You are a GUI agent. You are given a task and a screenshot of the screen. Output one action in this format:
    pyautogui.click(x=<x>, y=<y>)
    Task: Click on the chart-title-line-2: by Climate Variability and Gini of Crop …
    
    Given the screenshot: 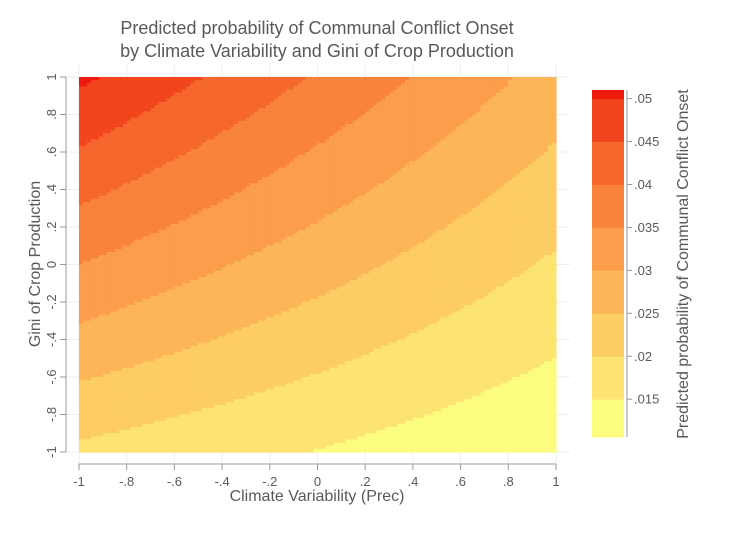 What is the action you would take?
    pyautogui.click(x=317, y=51)
    